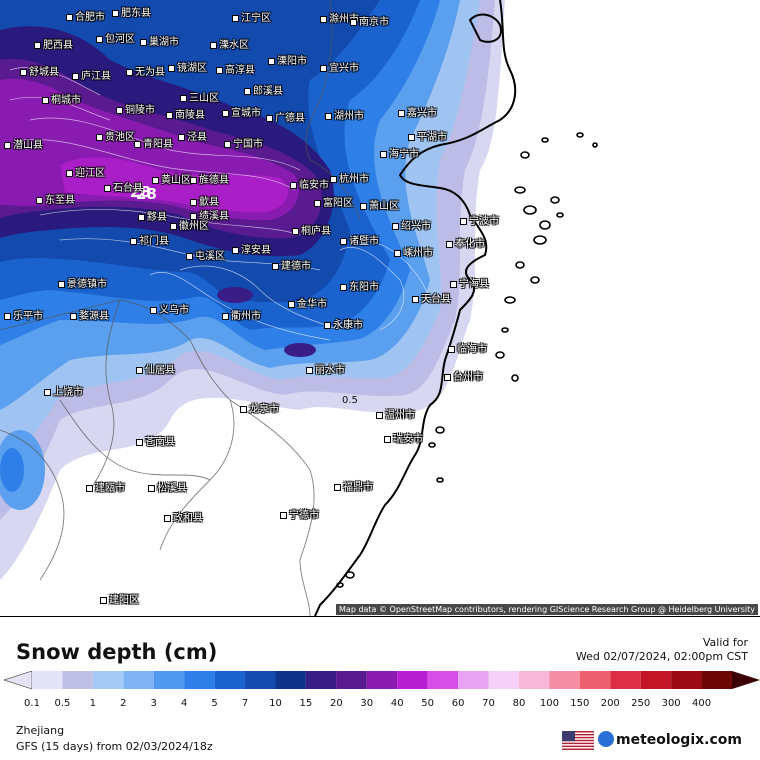 This screenshot has height=760, width=760. I want to click on city-label: 天台县, so click(431, 299).